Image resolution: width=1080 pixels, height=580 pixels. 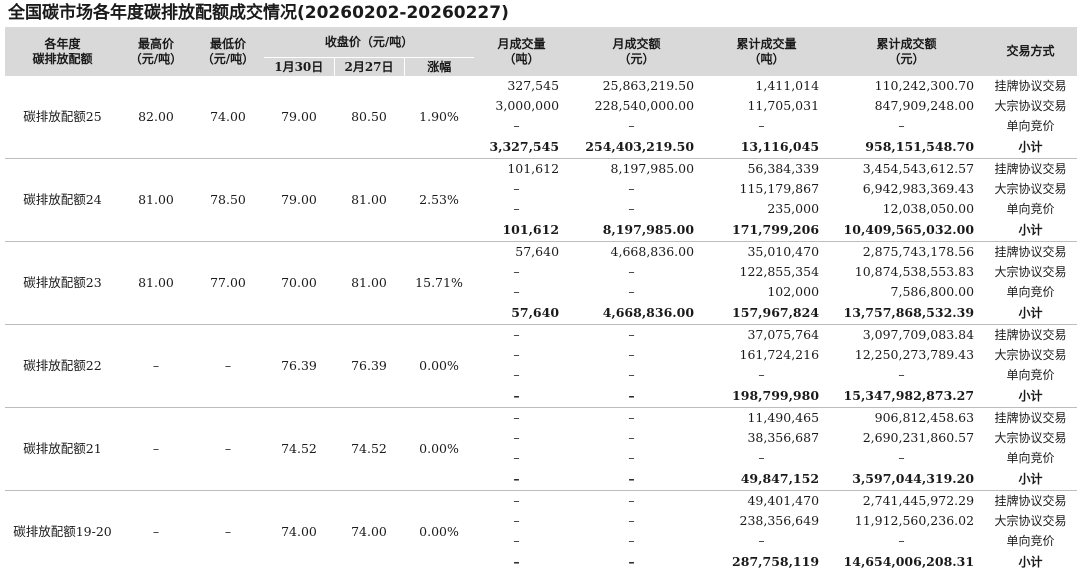 What do you see at coordinates (920, 146) in the screenshot?
I see `cum-amount: 958,151,548.70` at bounding box center [920, 146].